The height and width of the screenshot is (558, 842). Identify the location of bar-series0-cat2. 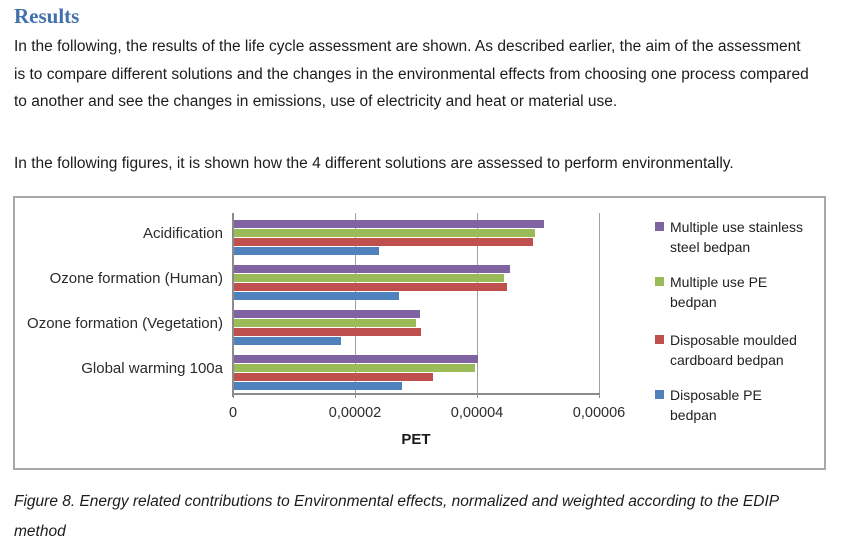
(327, 314).